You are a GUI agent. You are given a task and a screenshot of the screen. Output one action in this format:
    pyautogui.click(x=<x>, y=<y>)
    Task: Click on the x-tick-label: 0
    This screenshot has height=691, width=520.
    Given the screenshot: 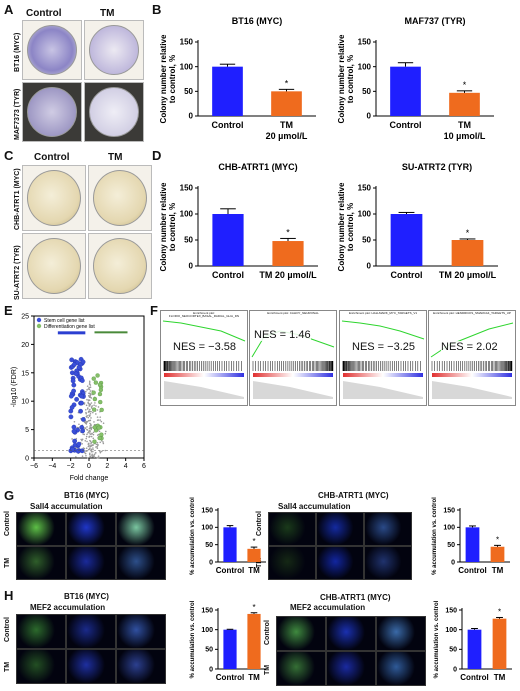 What is the action you would take?
    pyautogui.click(x=89, y=466)
    